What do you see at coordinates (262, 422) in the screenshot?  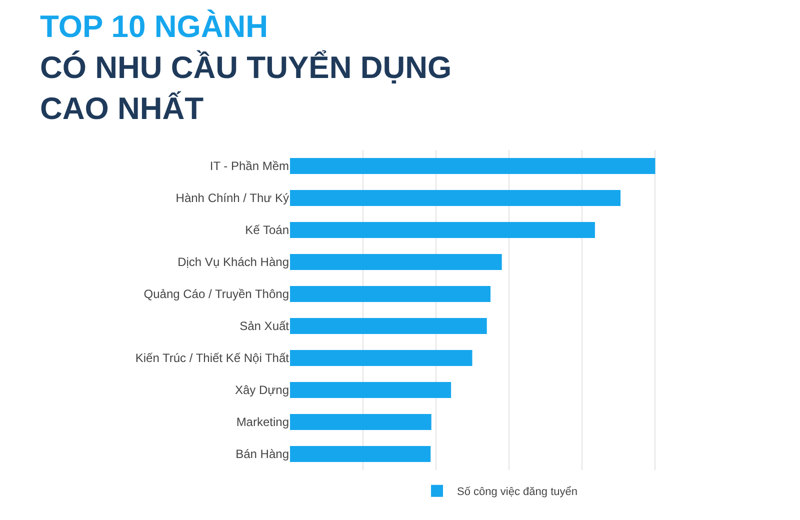 I see `y-tick-label: Marketing` at bounding box center [262, 422].